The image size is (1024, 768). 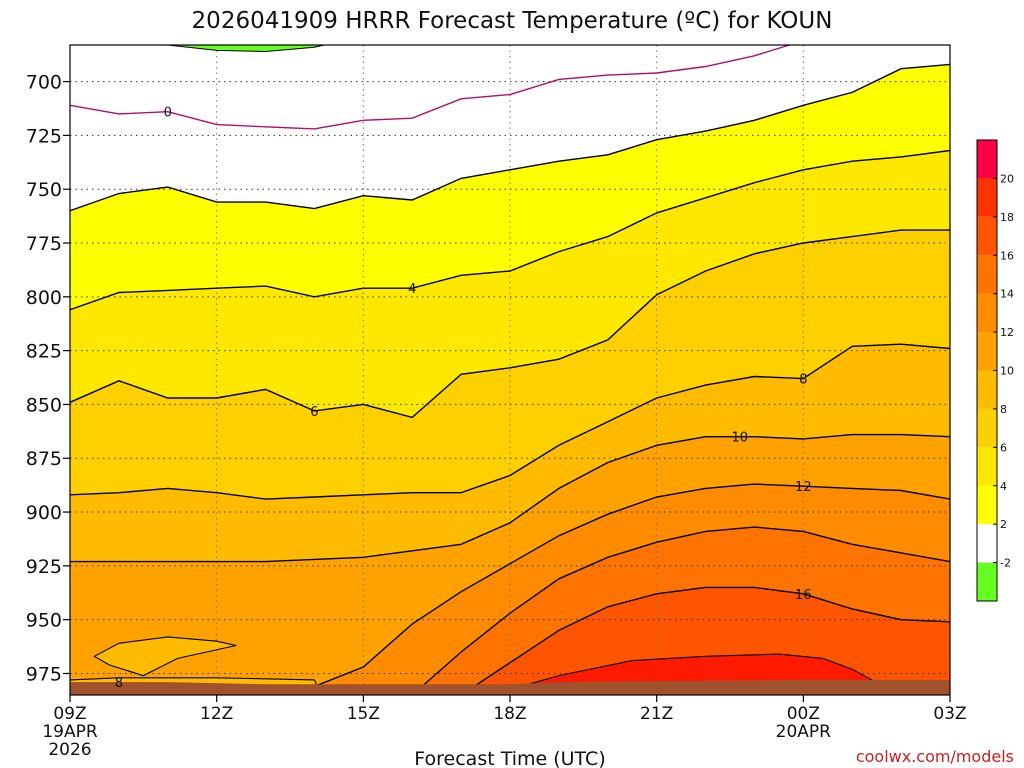 What do you see at coordinates (1003, 486) in the screenshot?
I see `colorbar-label-2: 4` at bounding box center [1003, 486].